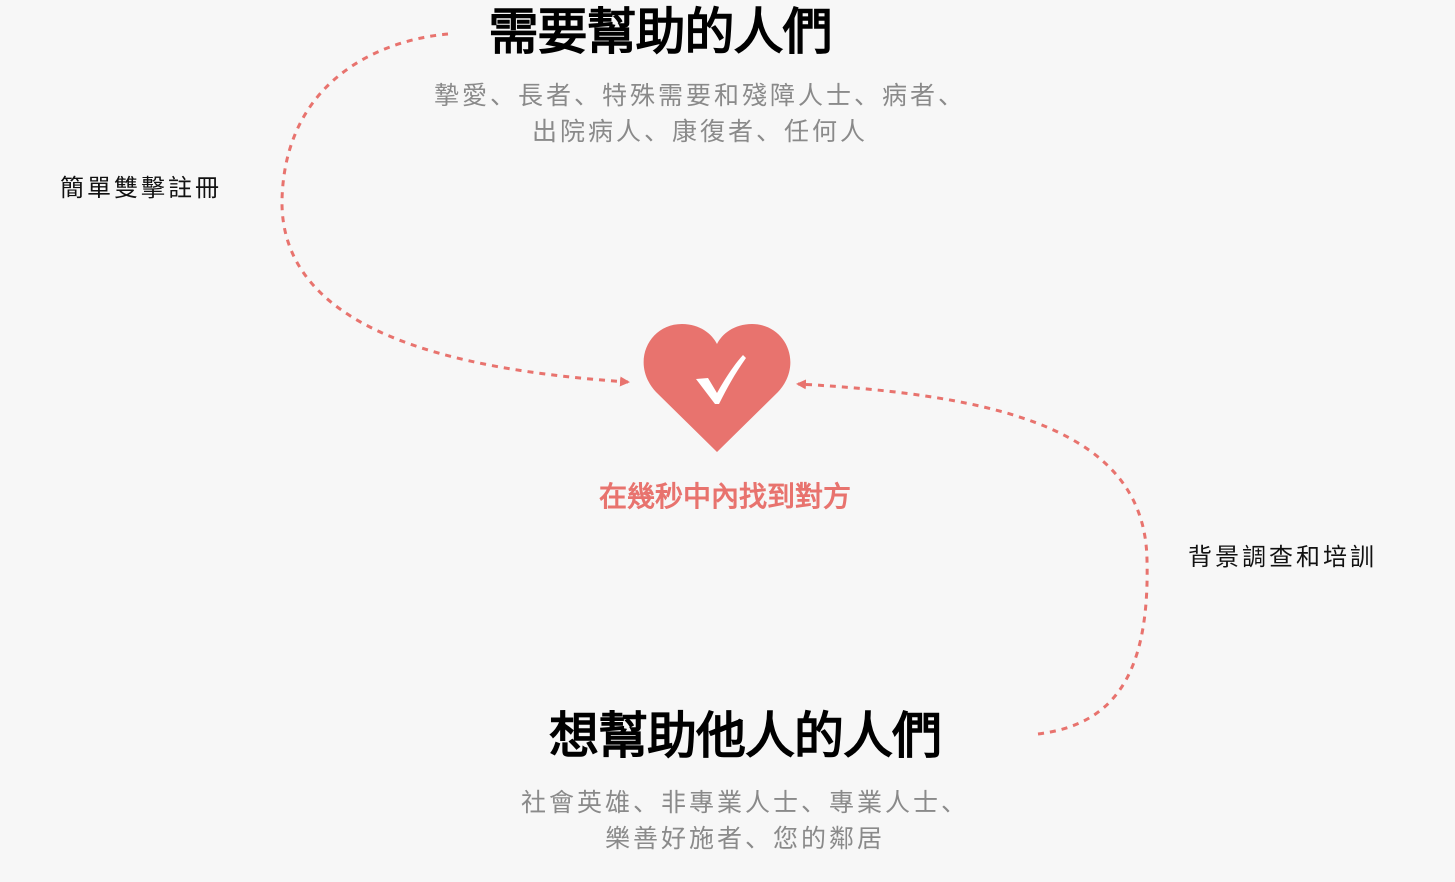 This screenshot has width=1455, height=882. Describe the element at coordinates (721, 379) in the screenshot. I see `checkmark-icon` at that location.